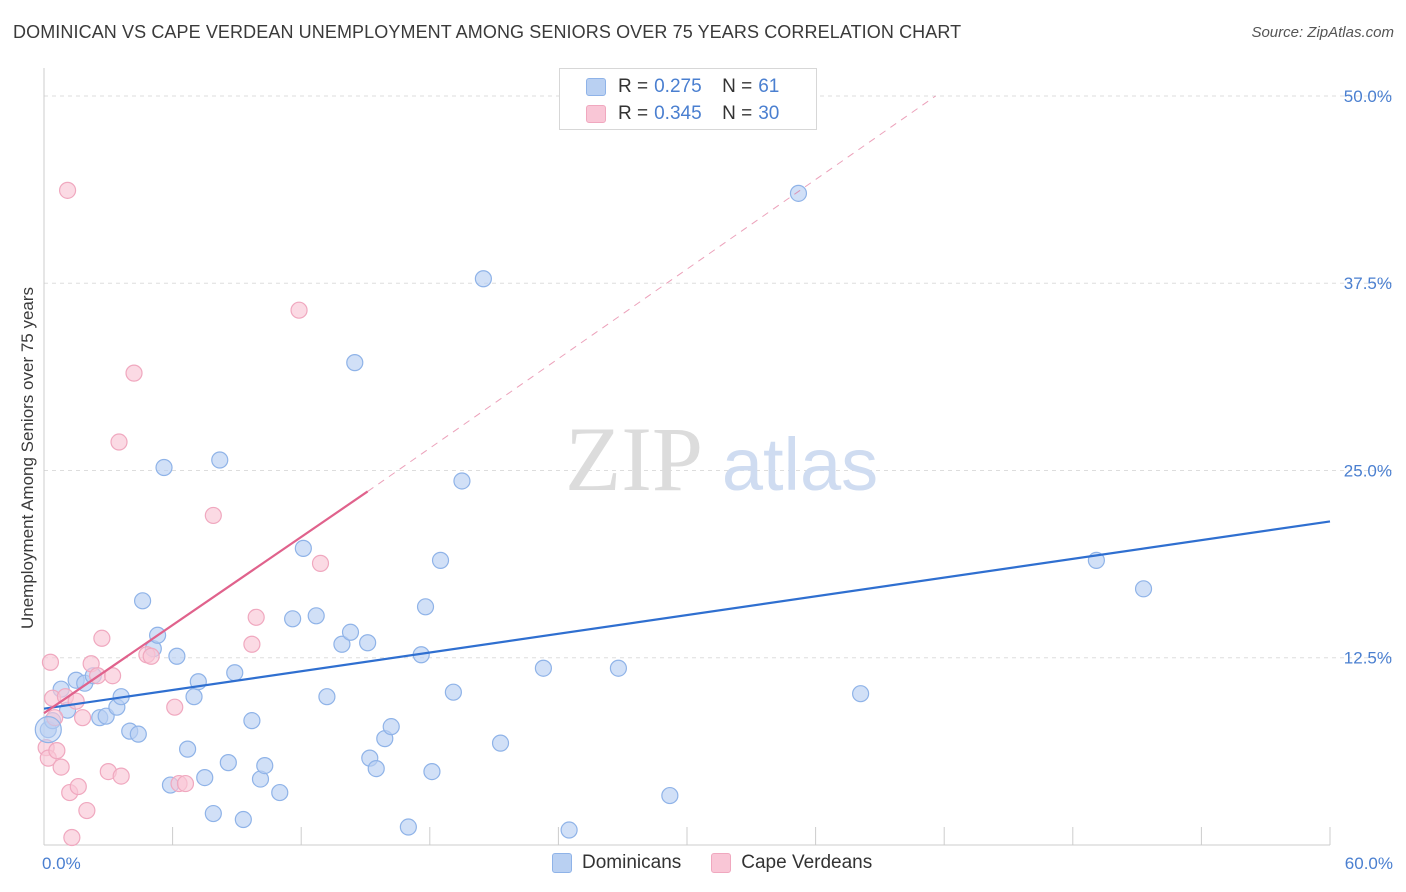 Image resolution: width=1406 pixels, height=892 pixels. Describe the element at coordinates (634, 459) in the screenshot. I see `watermark-zip: ZIP` at that location.